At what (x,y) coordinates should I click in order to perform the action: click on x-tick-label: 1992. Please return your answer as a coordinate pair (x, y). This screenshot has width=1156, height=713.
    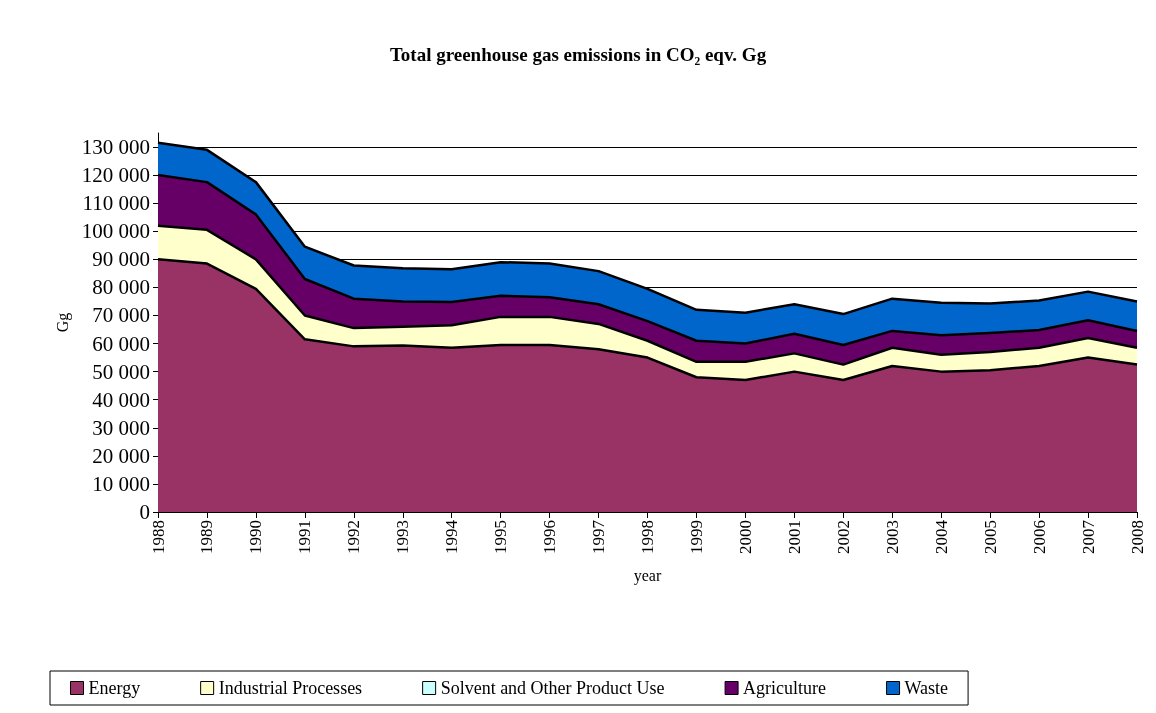
    Looking at the image, I should click on (354, 537).